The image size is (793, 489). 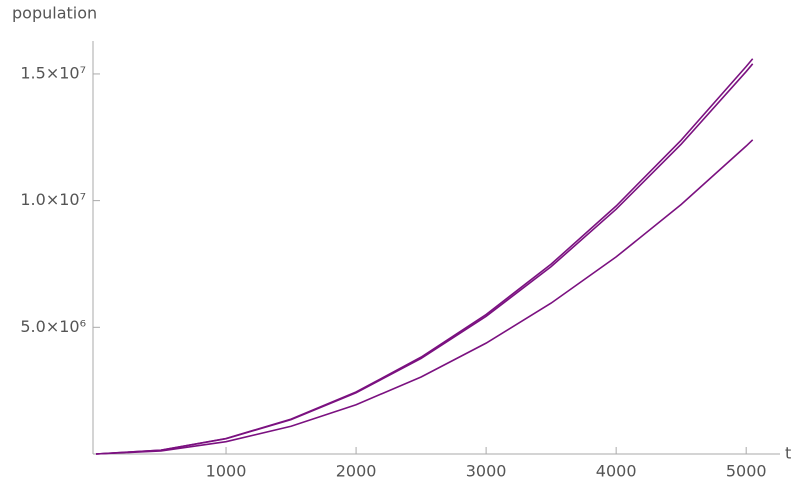 What do you see at coordinates (788, 453) in the screenshot?
I see `x-axis-label: t` at bounding box center [788, 453].